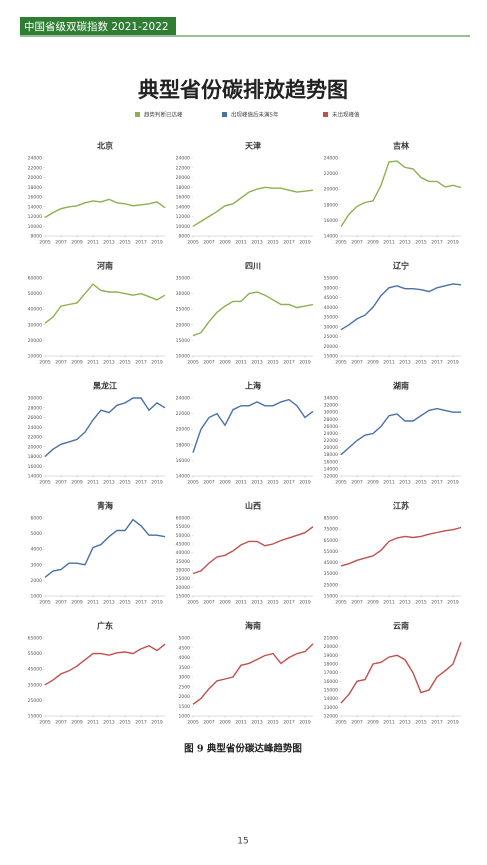 The image size is (487, 865). Describe the element at coordinates (401, 266) in the screenshot. I see `chart-title: 辽宁` at that location.